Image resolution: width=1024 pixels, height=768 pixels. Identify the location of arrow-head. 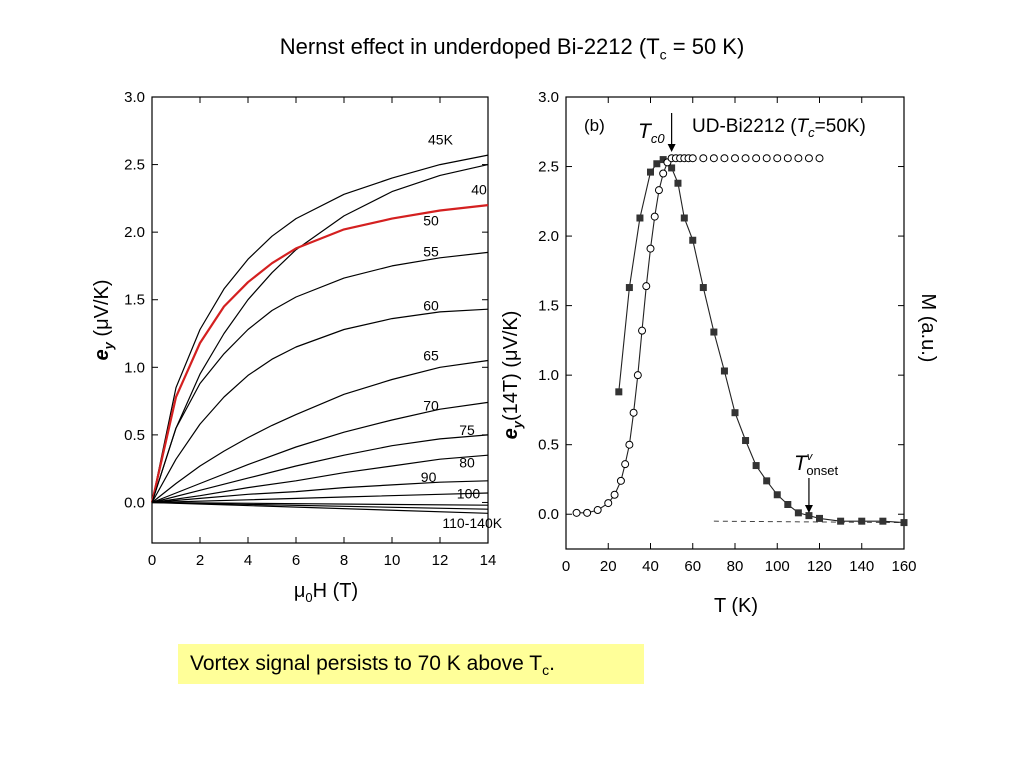
(671, 148).